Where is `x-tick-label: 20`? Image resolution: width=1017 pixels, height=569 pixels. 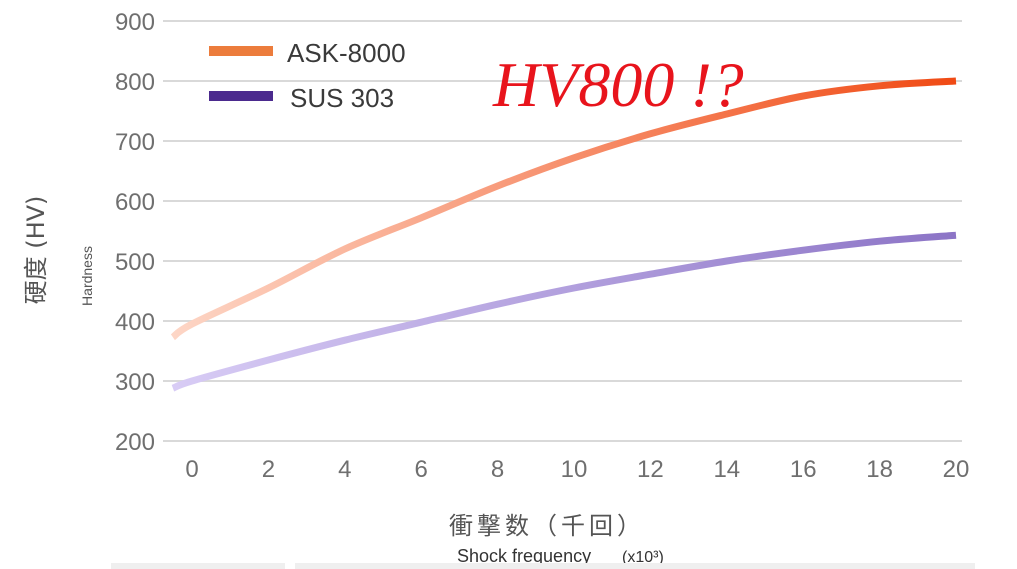
x-tick-label: 20 is located at coordinates (956, 469).